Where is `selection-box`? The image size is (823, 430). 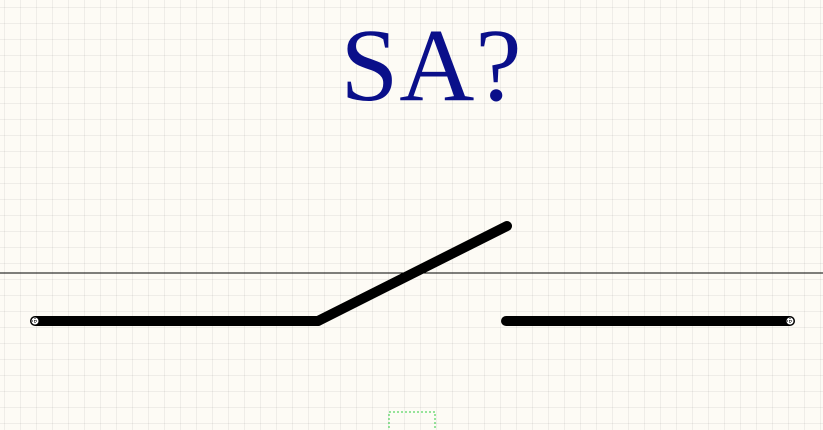 selection-box is located at coordinates (412, 420).